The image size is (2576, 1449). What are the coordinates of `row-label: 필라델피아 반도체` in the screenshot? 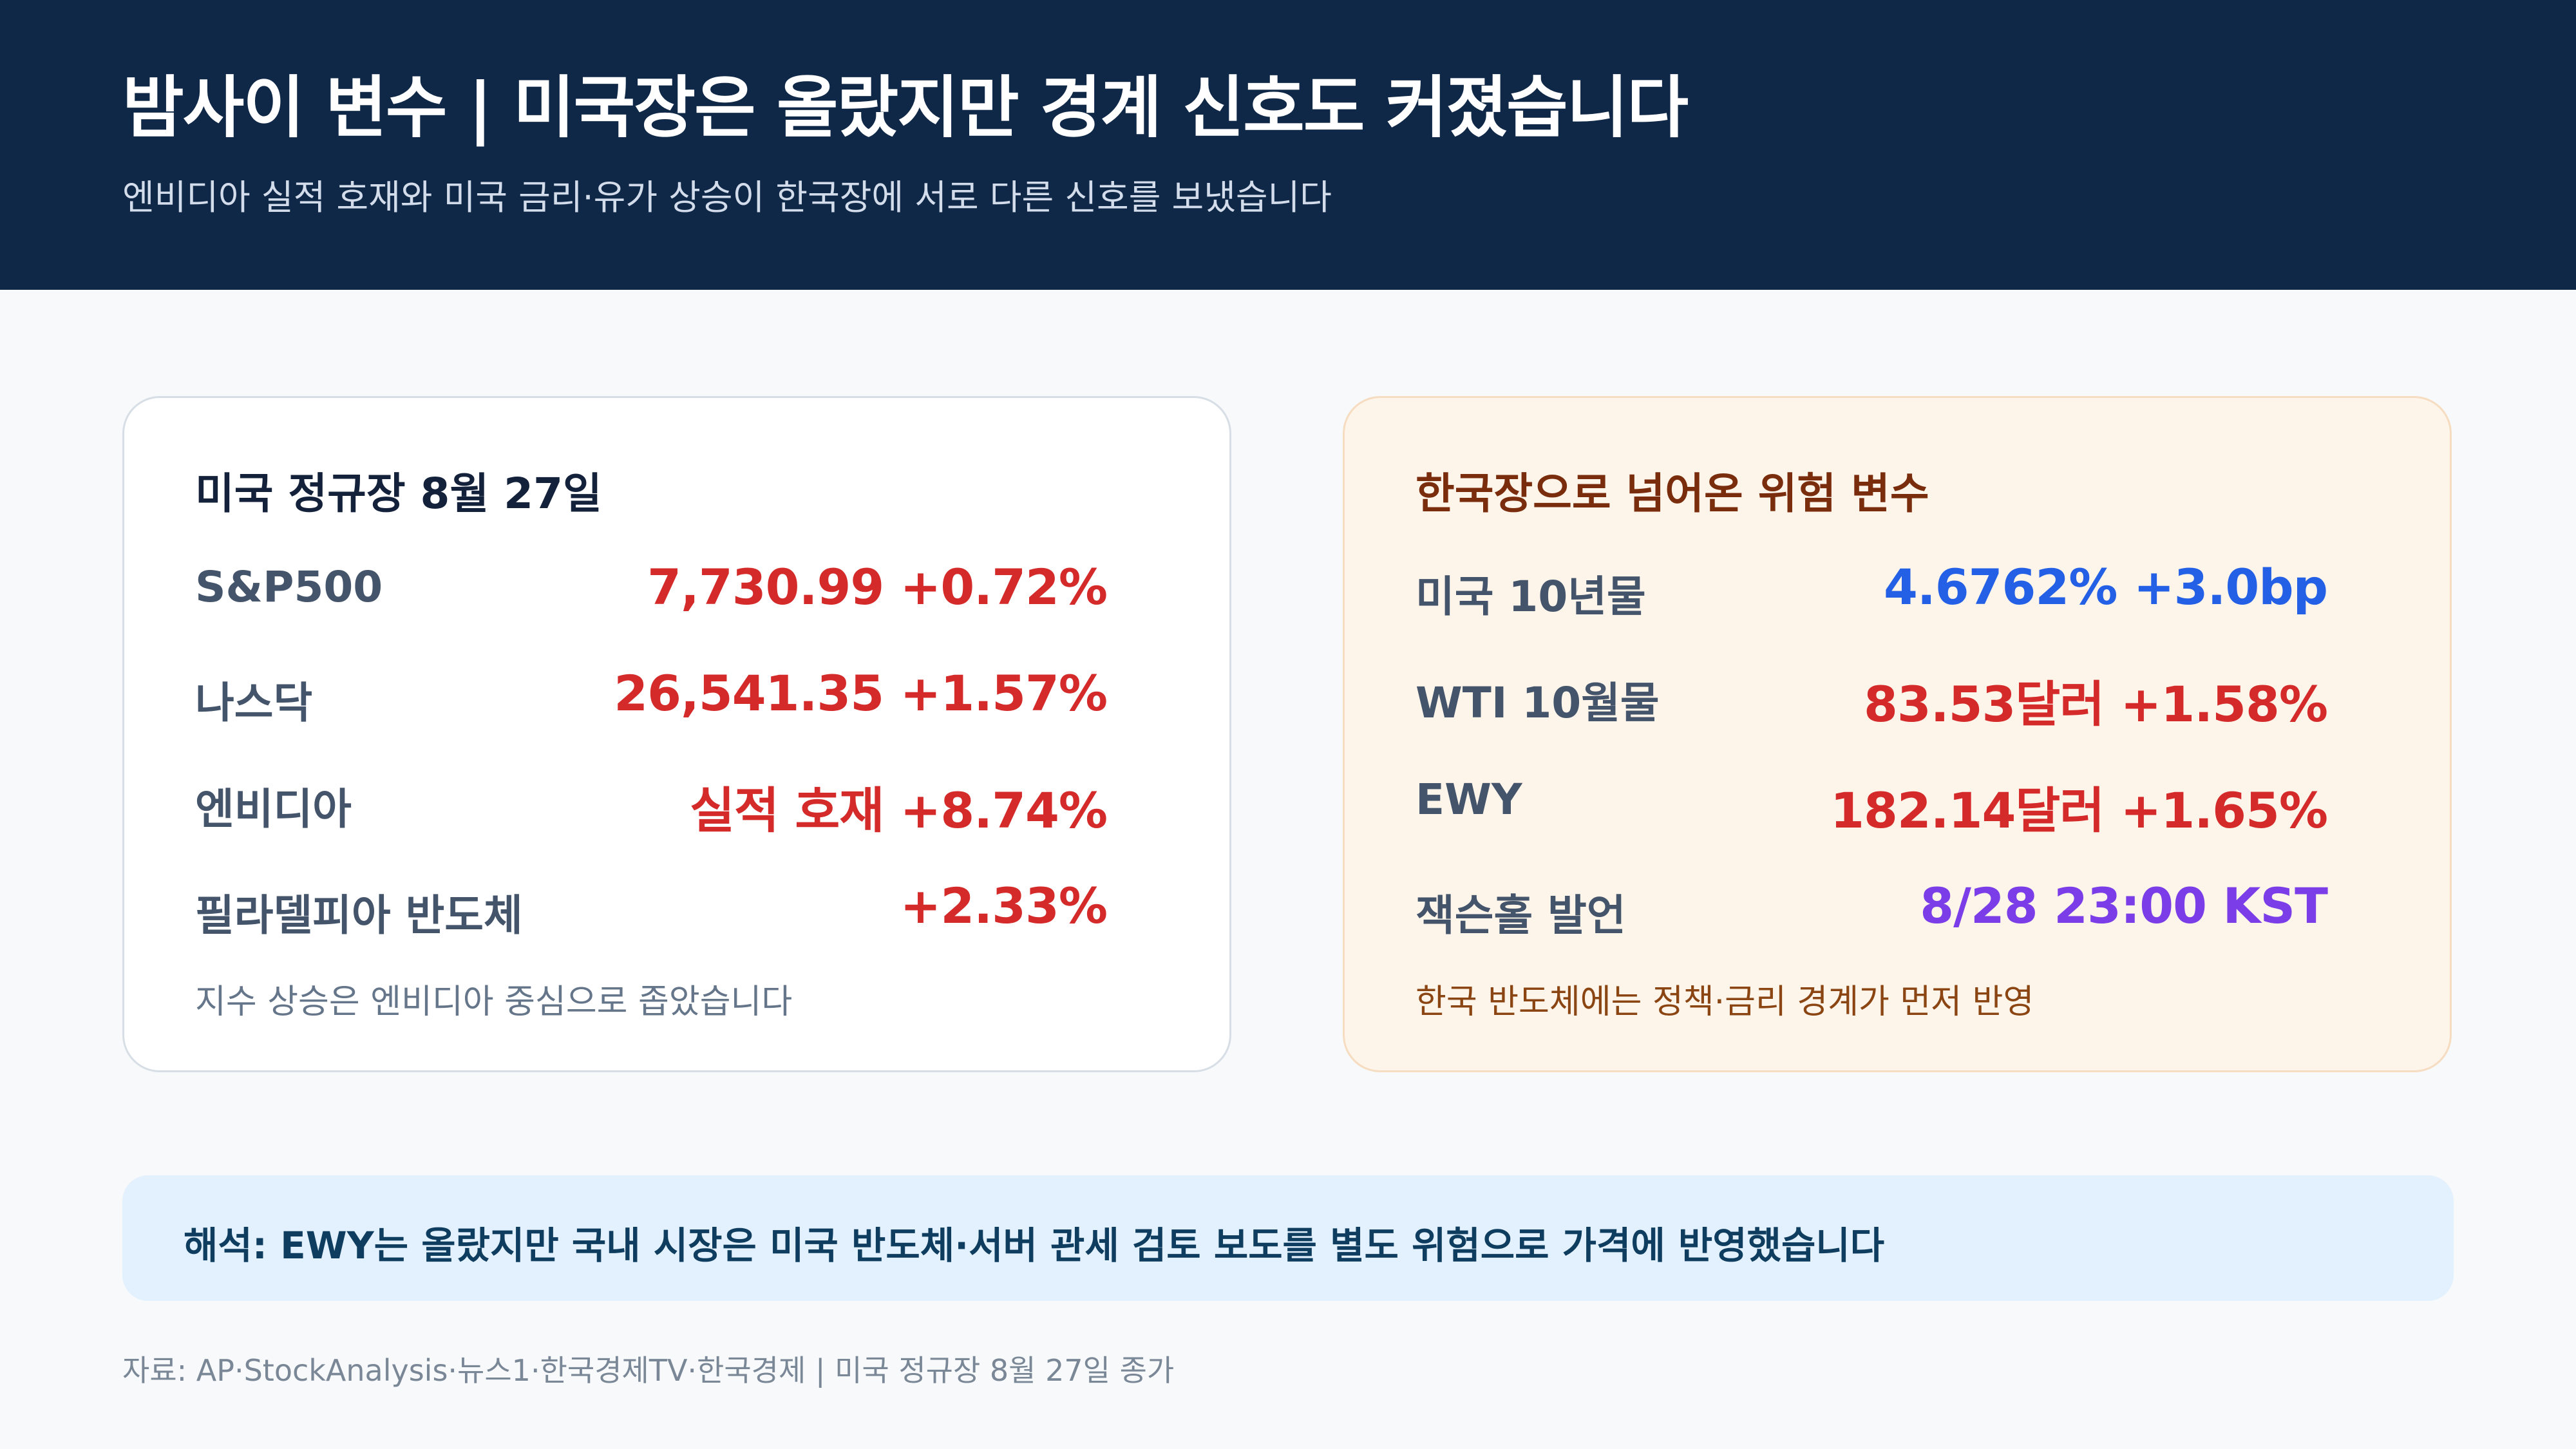 It's located at (359, 915).